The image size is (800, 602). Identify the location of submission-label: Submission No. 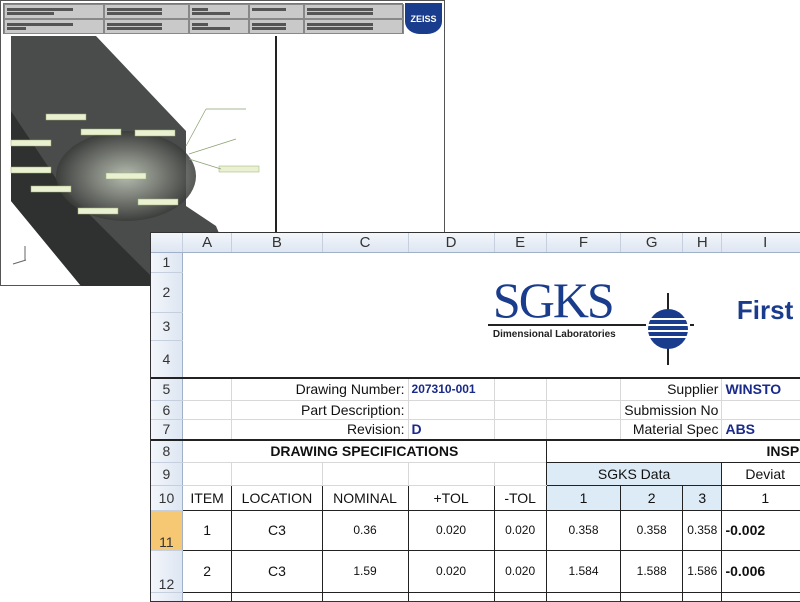
(671, 409).